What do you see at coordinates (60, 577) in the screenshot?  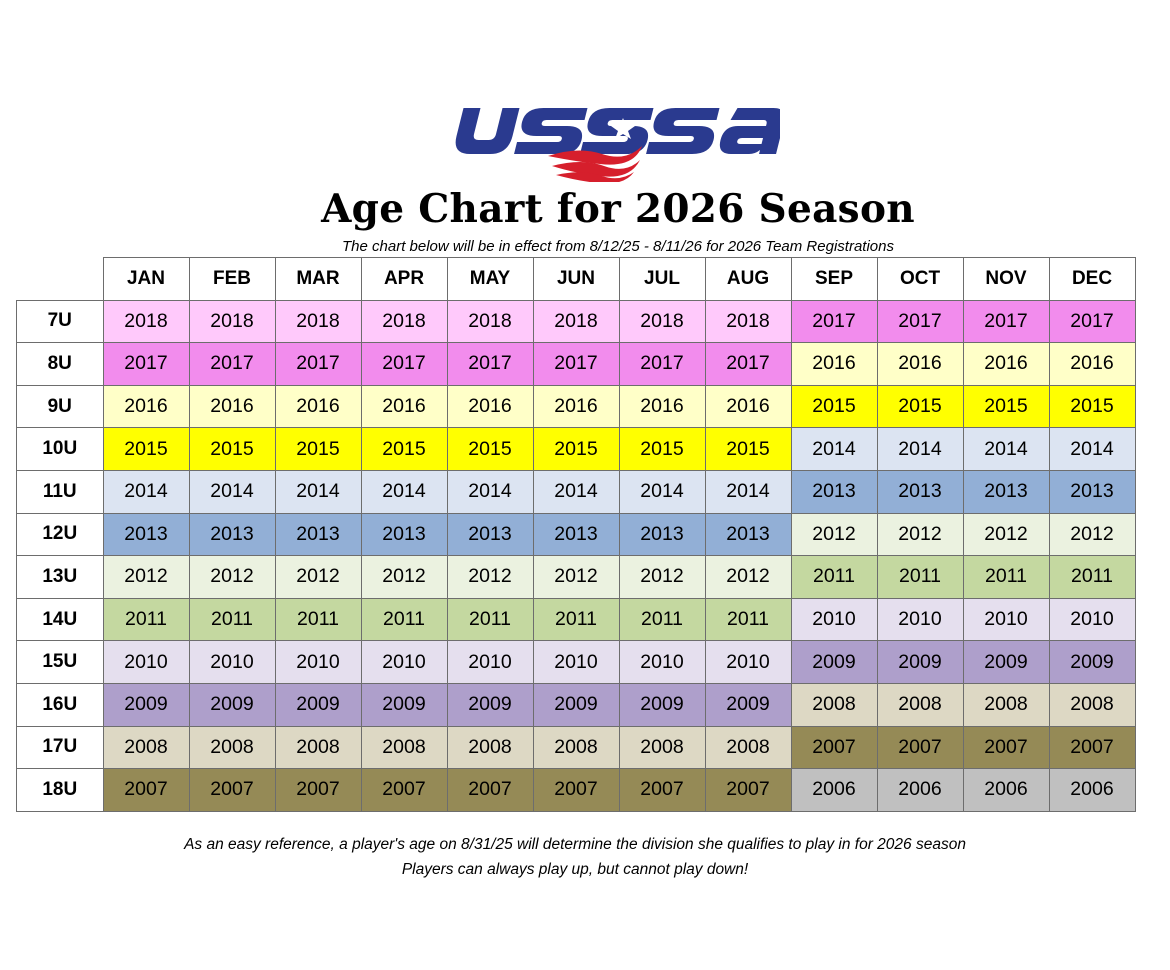 I see `division-label: 13U` at bounding box center [60, 577].